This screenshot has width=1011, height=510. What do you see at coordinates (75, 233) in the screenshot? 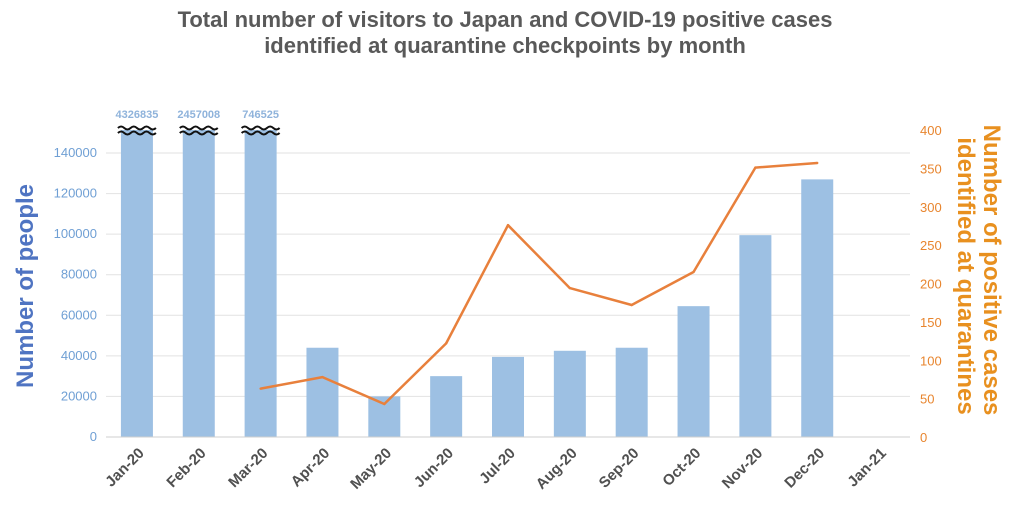
I see `y-tick-left-100000: 100000` at bounding box center [75, 233].